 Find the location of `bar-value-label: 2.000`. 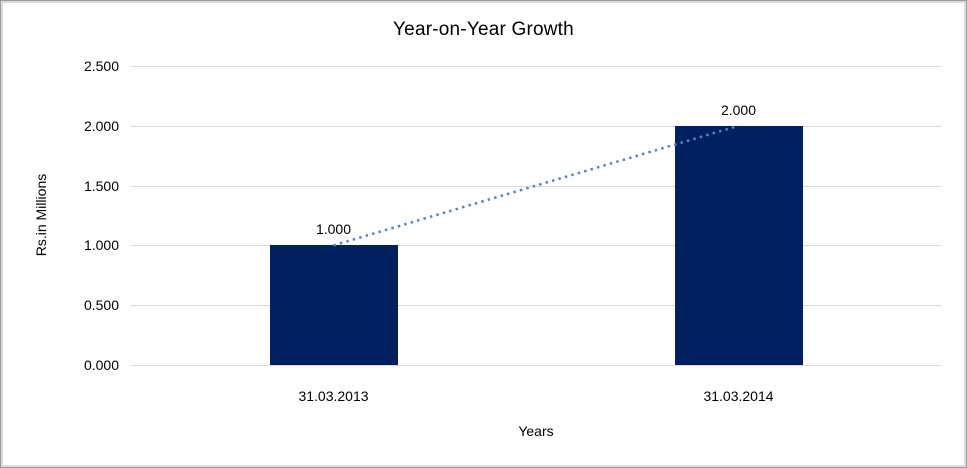

bar-value-label: 2.000 is located at coordinates (738, 109).